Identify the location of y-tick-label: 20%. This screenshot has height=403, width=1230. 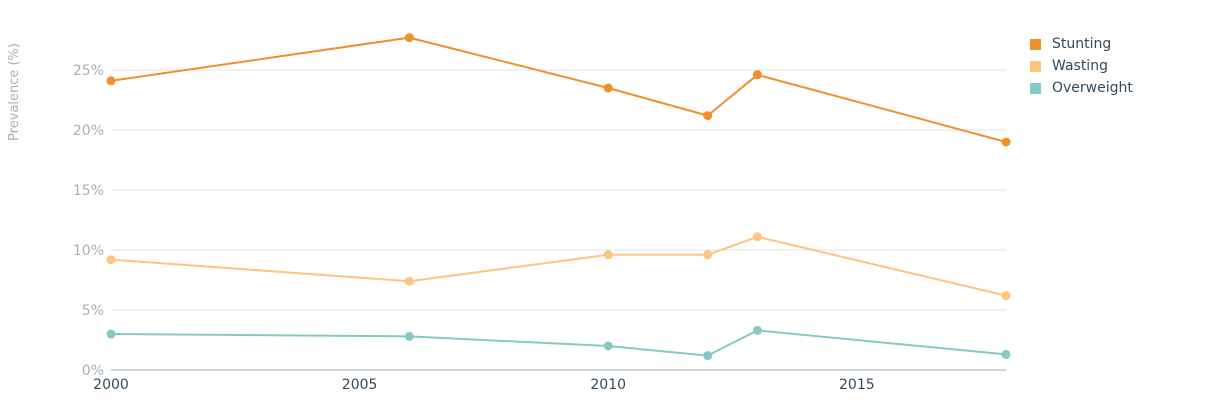
(88, 131).